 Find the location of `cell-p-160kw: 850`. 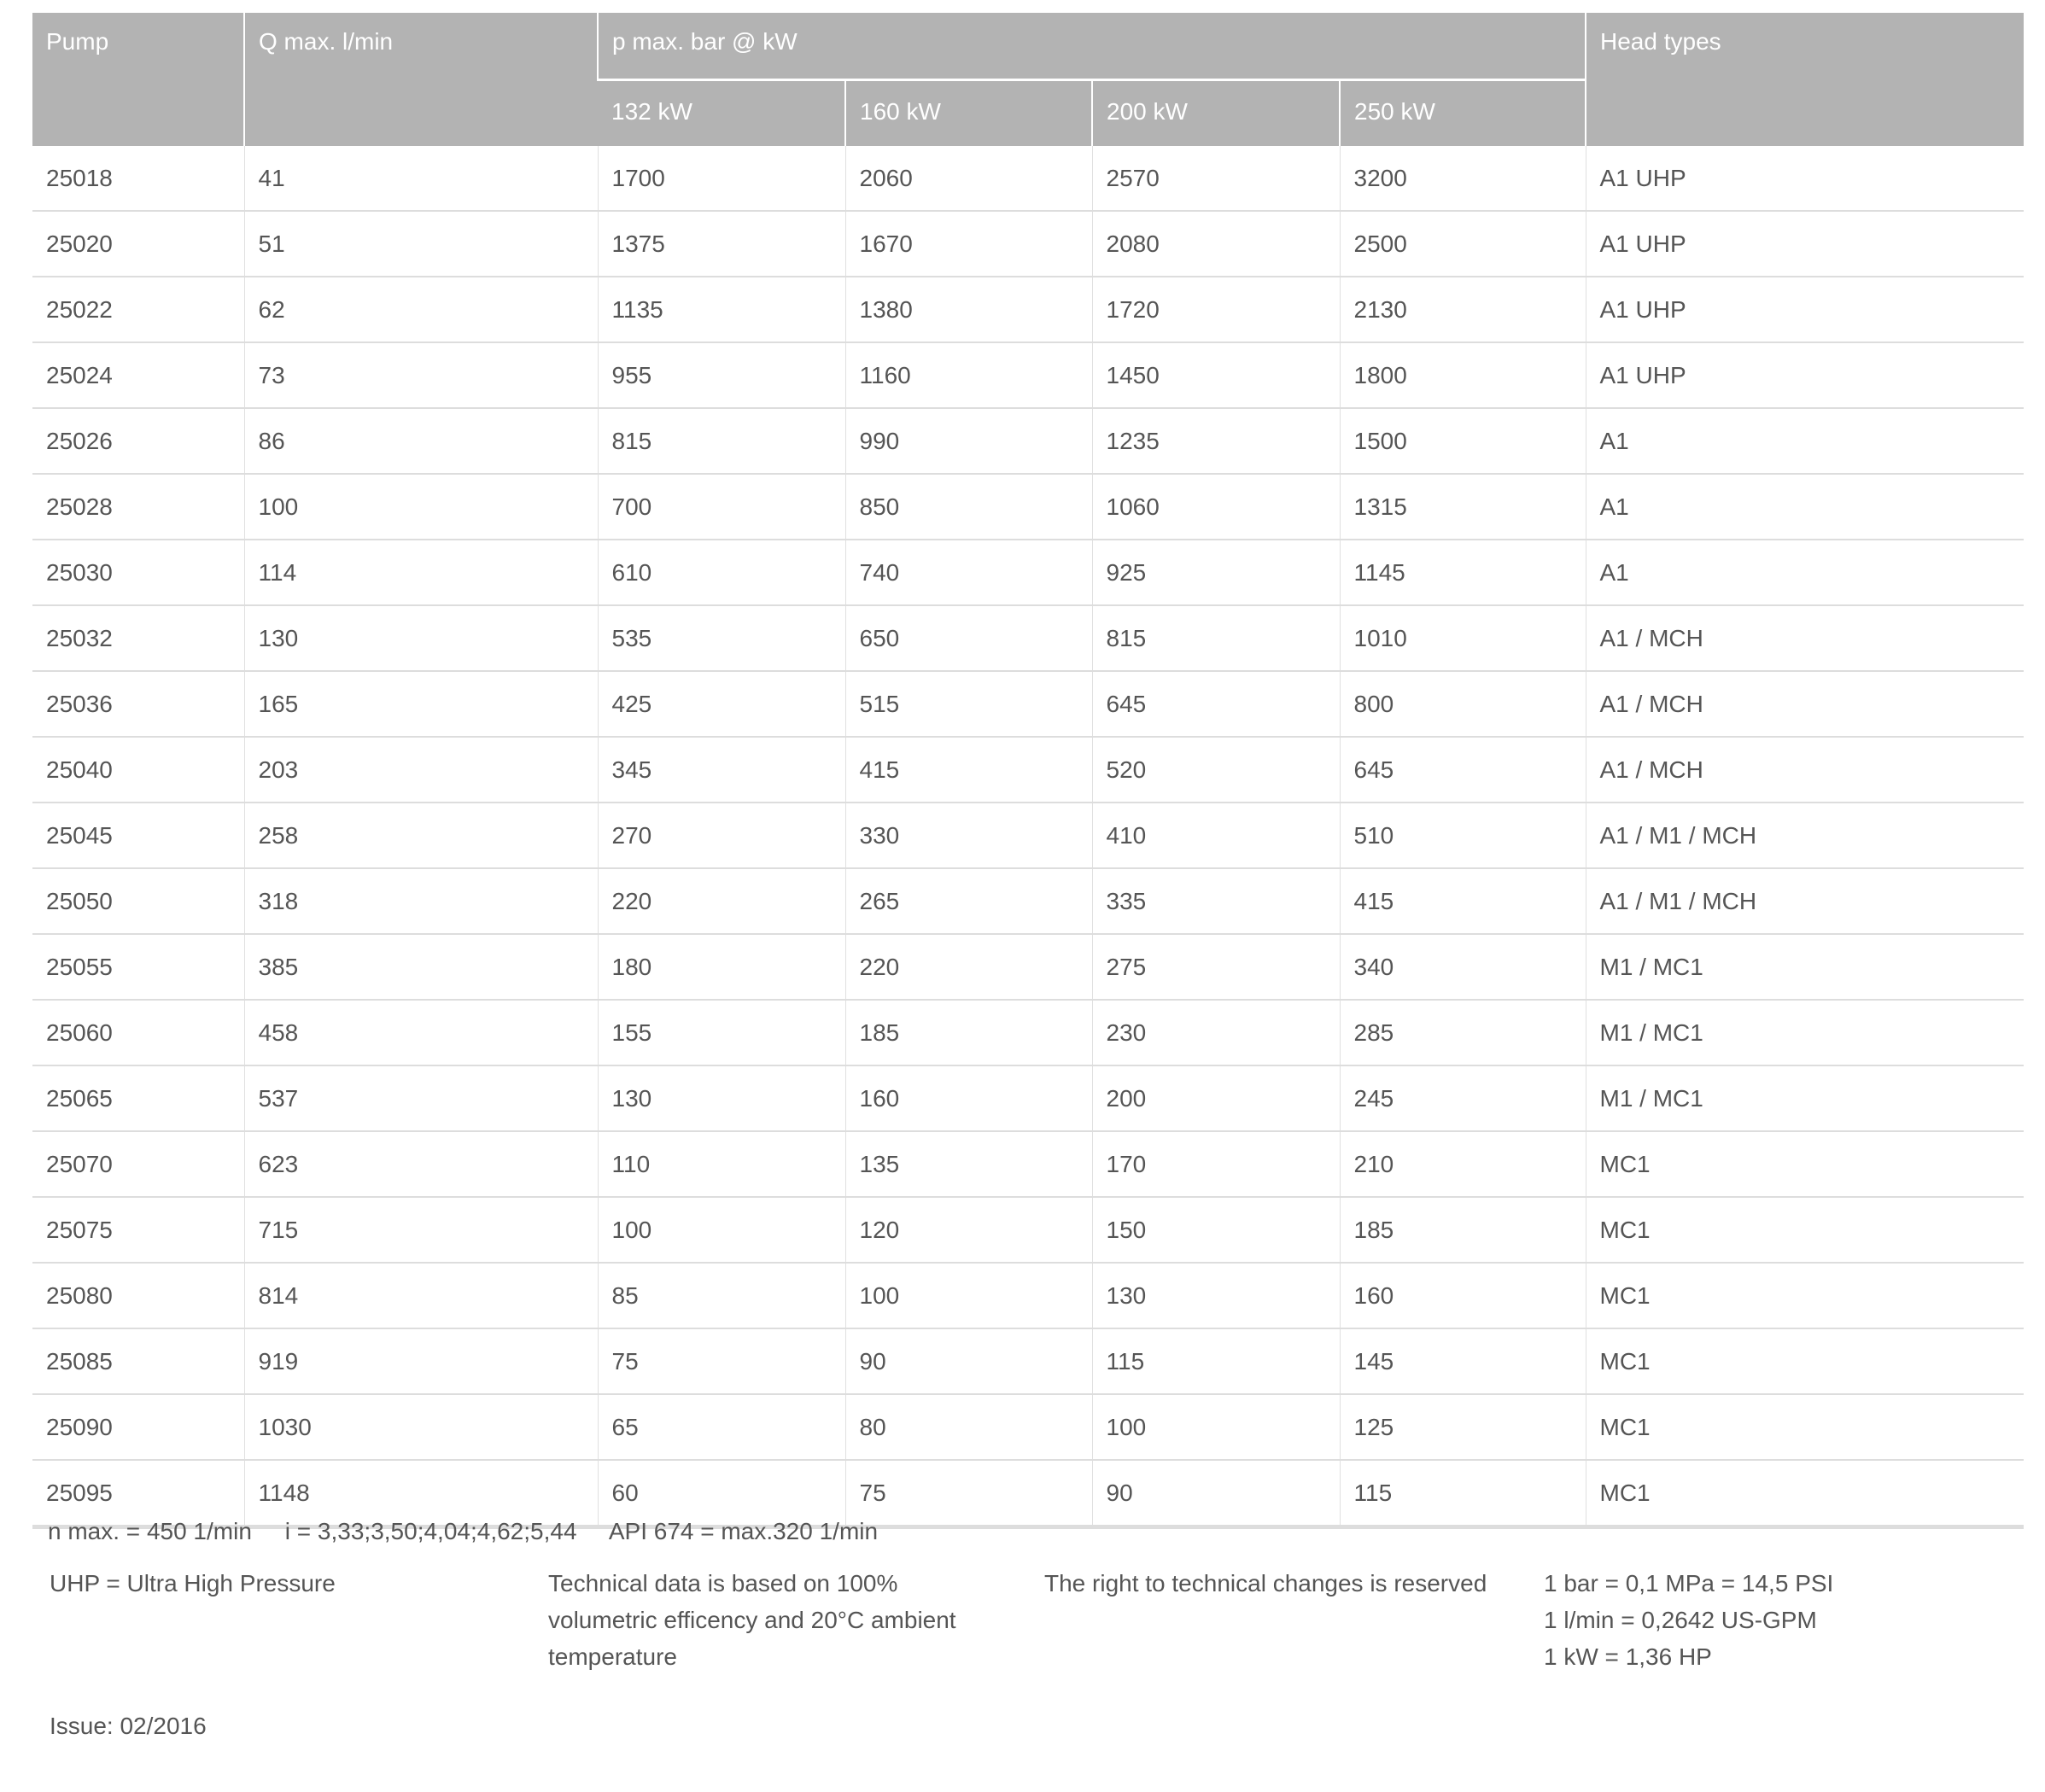

cell-p-160kw: 850 is located at coordinates (968, 507).